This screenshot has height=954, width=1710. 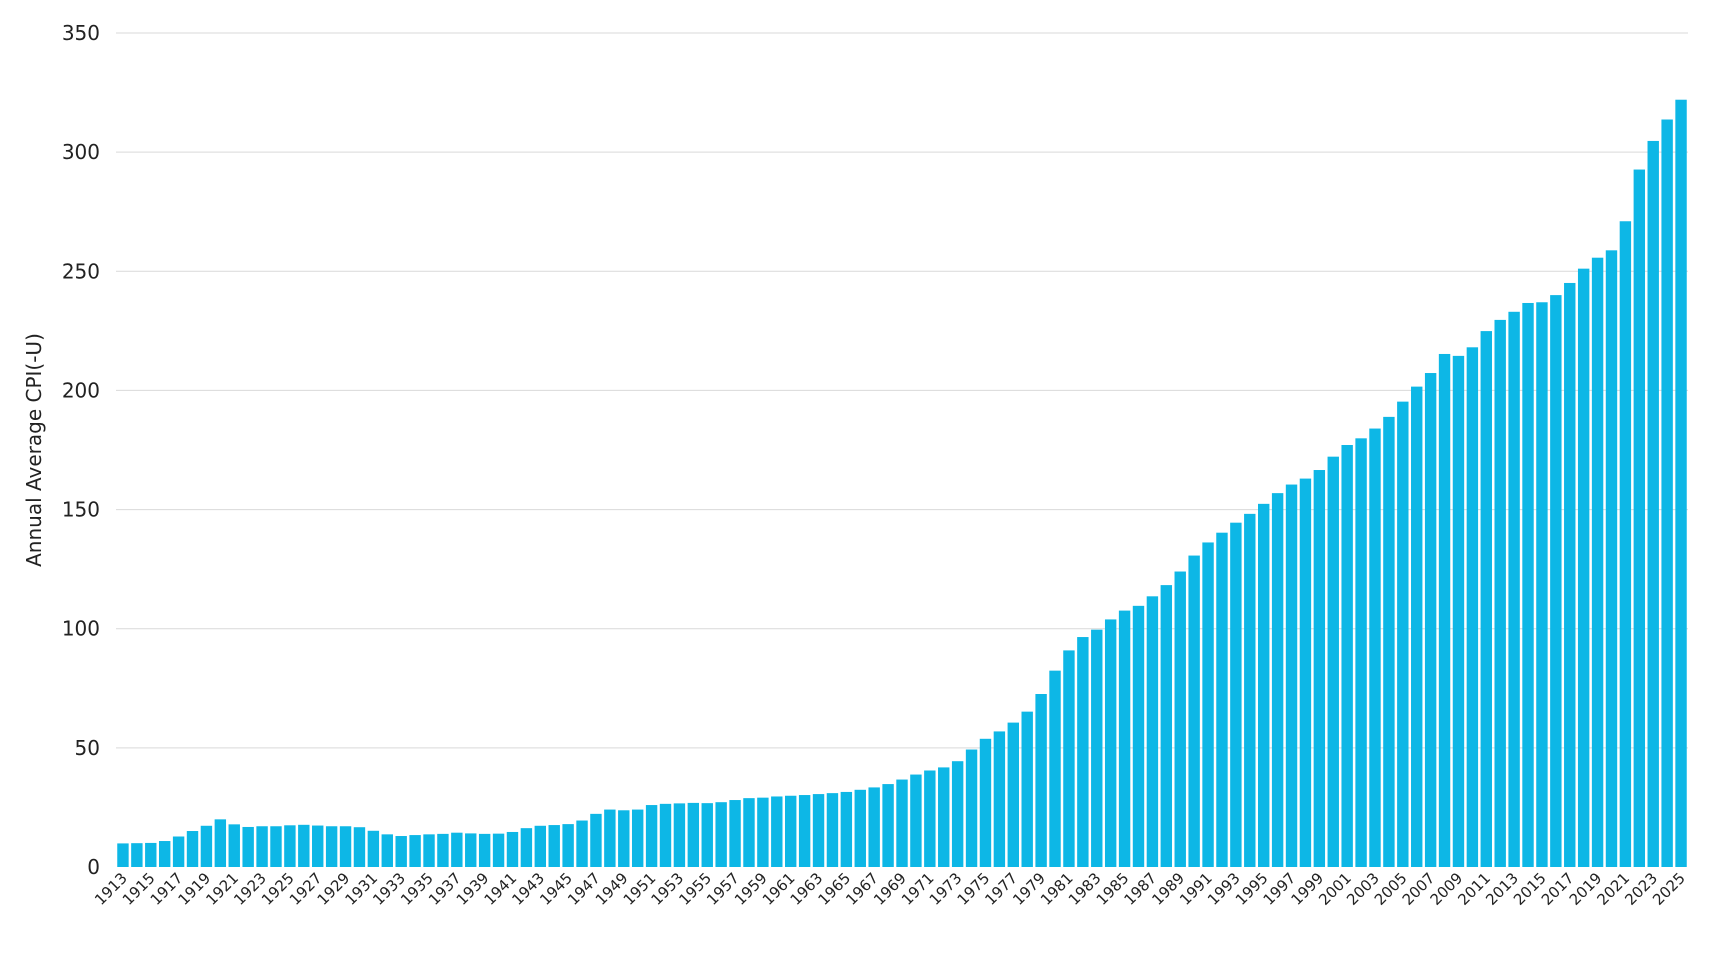 I want to click on y-axis-ticks: 0 50 100 150 200 250 300 350, so click(x=81, y=450).